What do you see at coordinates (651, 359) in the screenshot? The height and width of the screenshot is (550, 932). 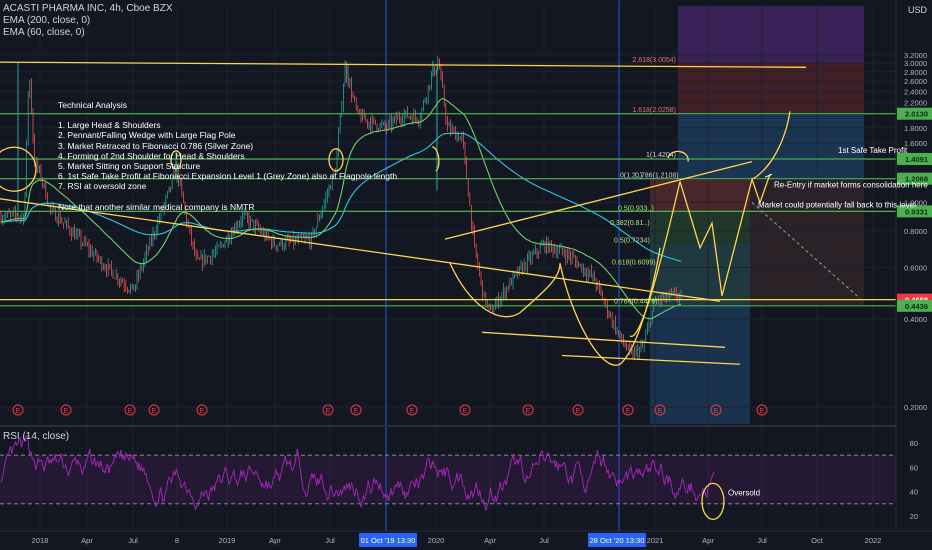 I see `neckline` at bounding box center [651, 359].